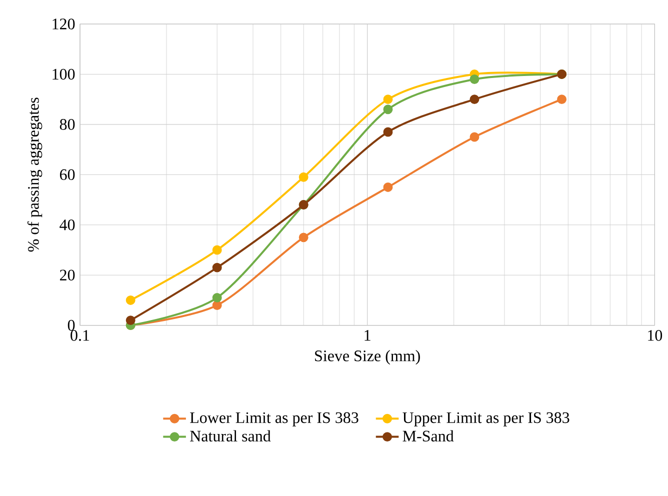 The image size is (668, 496). I want to click on y-tick-label: 20, so click(67, 275).